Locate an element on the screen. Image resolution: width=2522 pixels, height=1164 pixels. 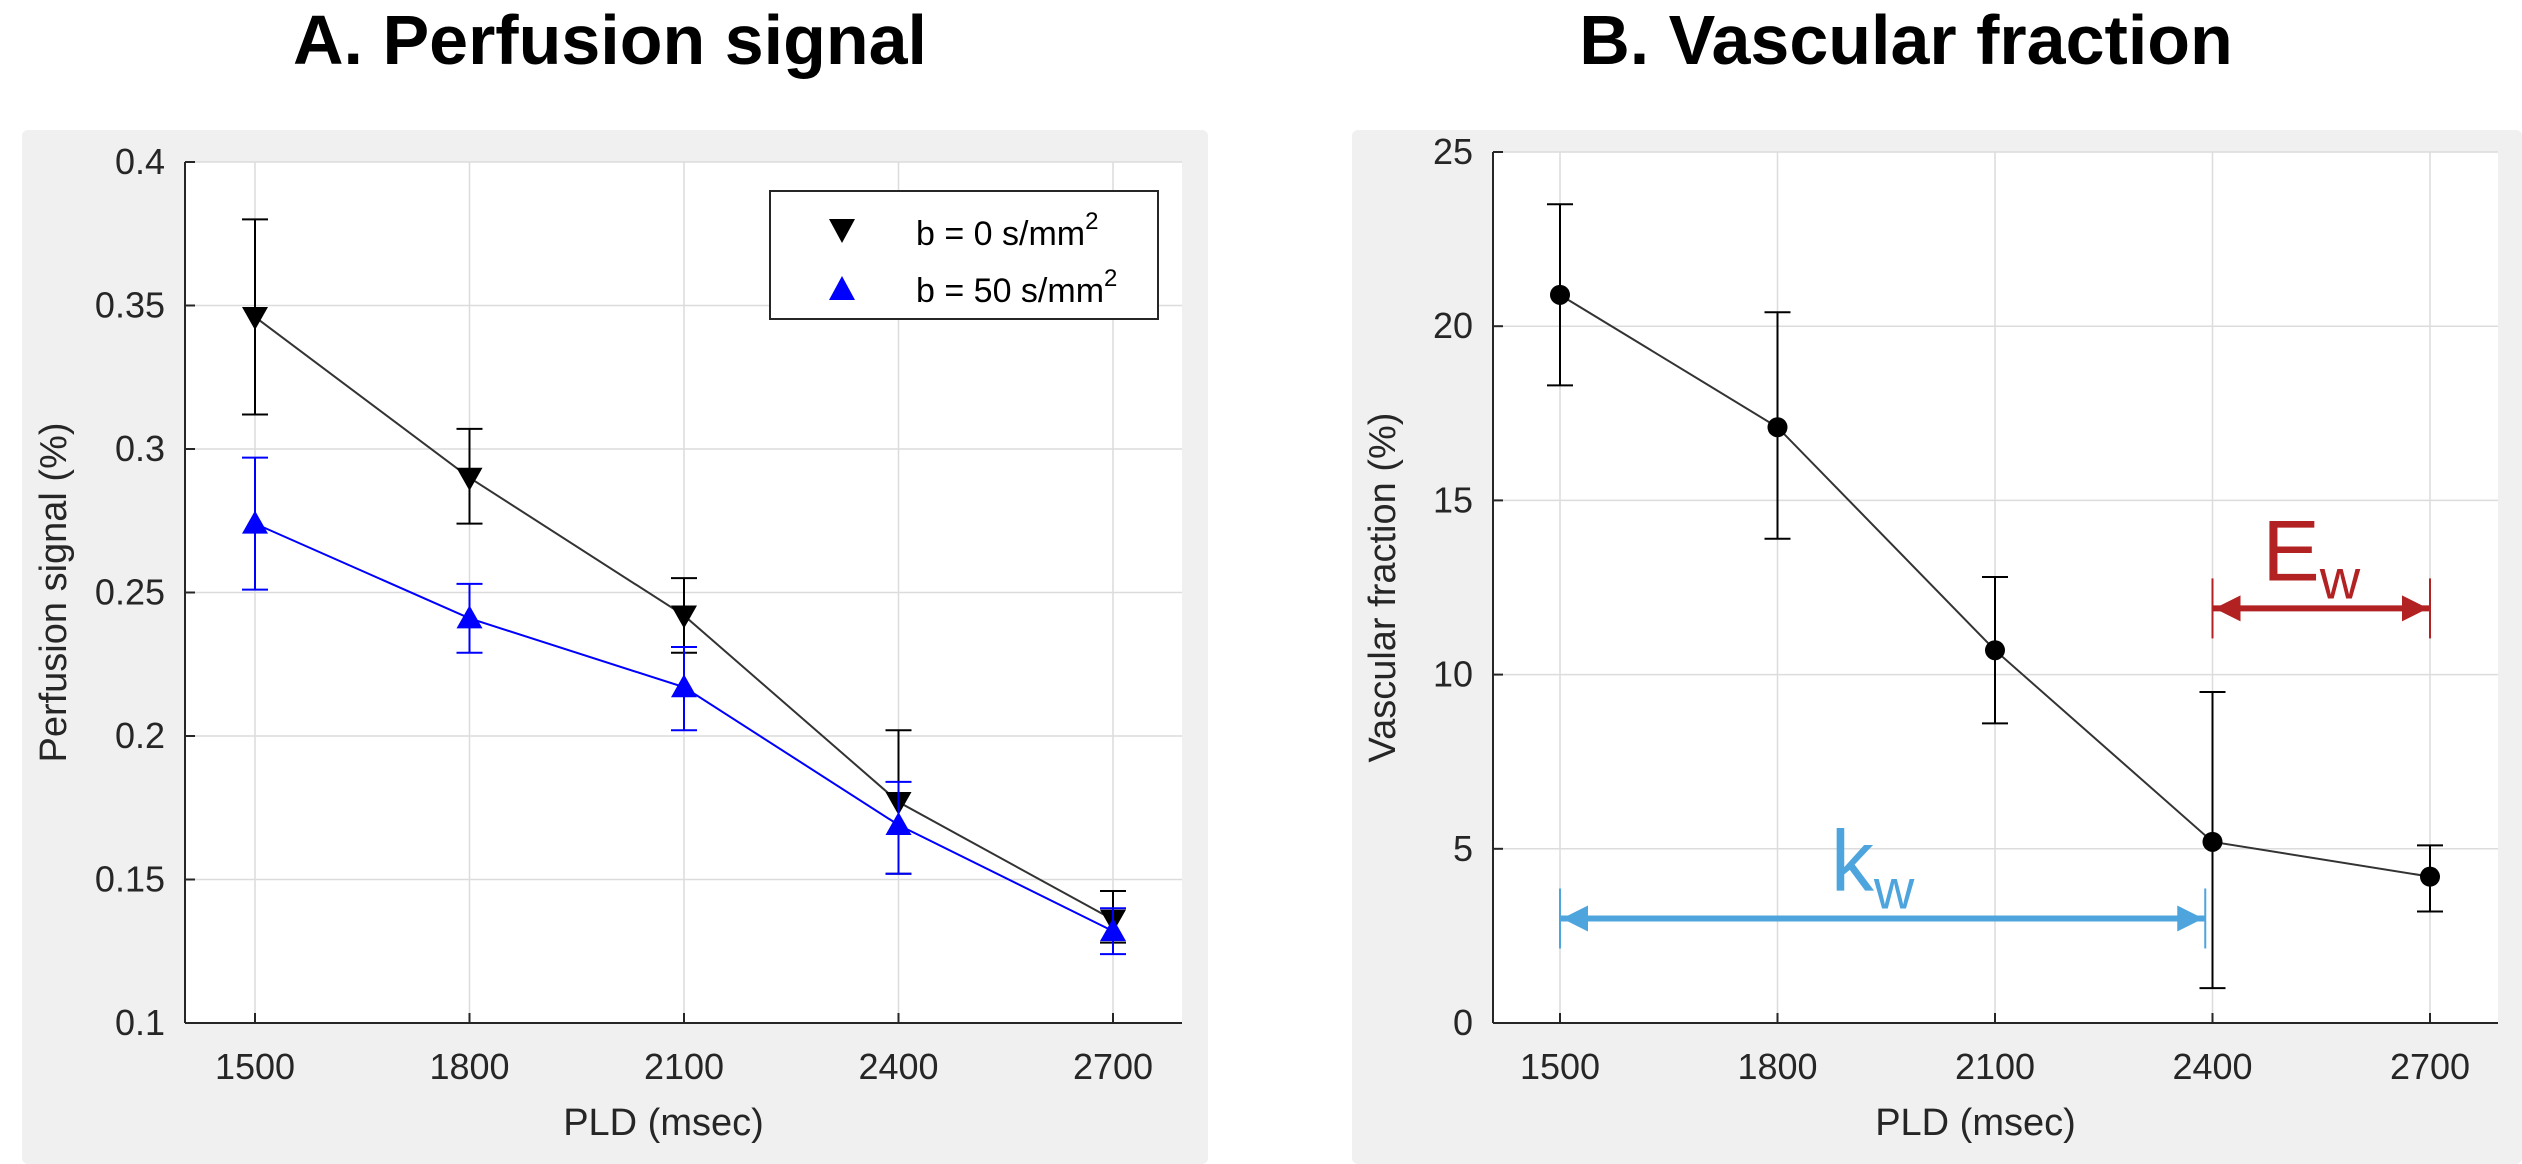
chart-b-y-tick-label: 20 is located at coordinates (1453, 325).